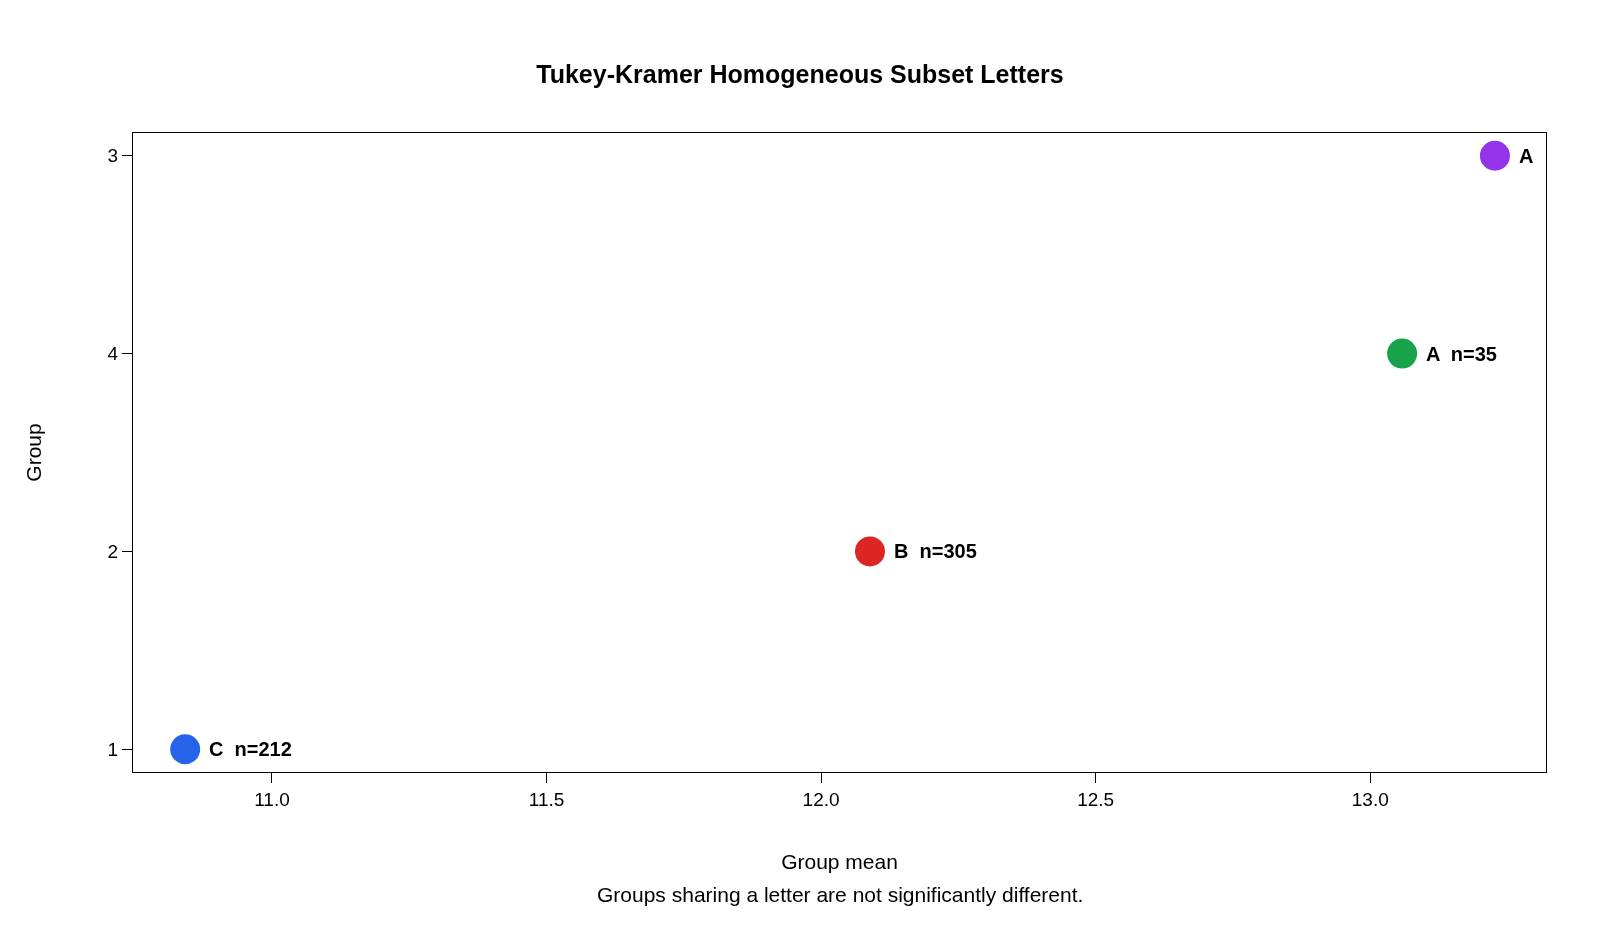 The height and width of the screenshot is (933, 1600). What do you see at coordinates (839, 861) in the screenshot?
I see `x-axis-title: Group mean` at bounding box center [839, 861].